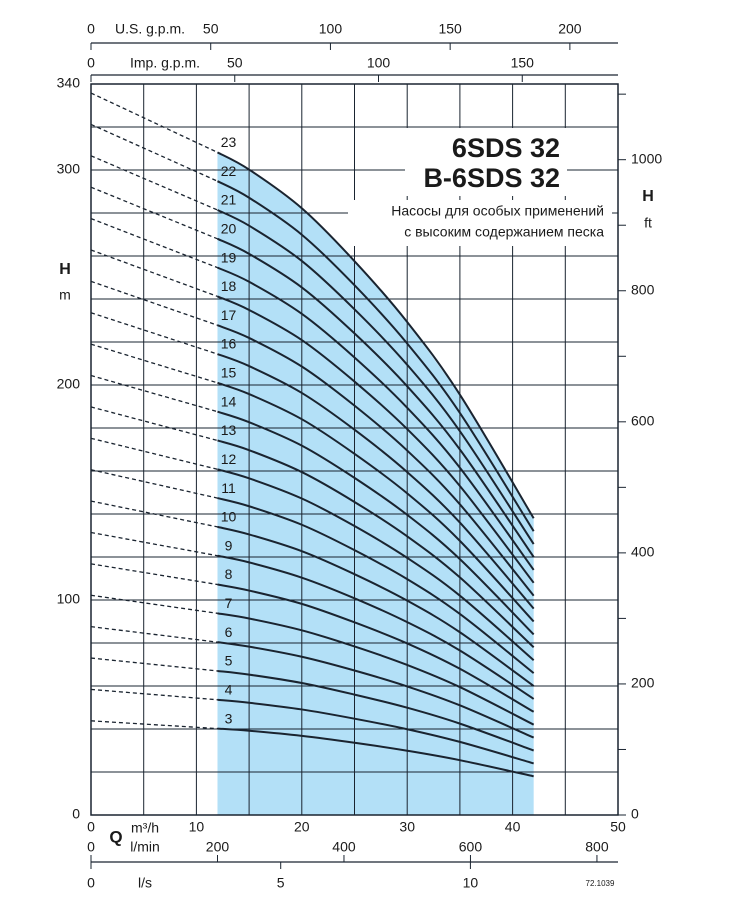 This screenshot has width=742, height=901. Describe the element at coordinates (229, 229) in the screenshot. I see `stage-label: 20` at that location.